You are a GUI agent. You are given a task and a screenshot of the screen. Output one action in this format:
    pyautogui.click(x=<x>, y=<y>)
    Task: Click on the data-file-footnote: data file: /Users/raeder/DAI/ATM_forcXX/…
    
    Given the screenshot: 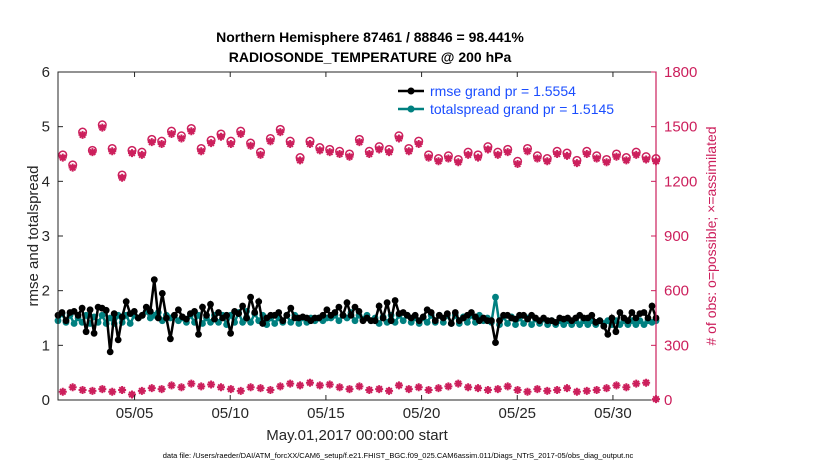 What is the action you would take?
    pyautogui.click(x=398, y=455)
    